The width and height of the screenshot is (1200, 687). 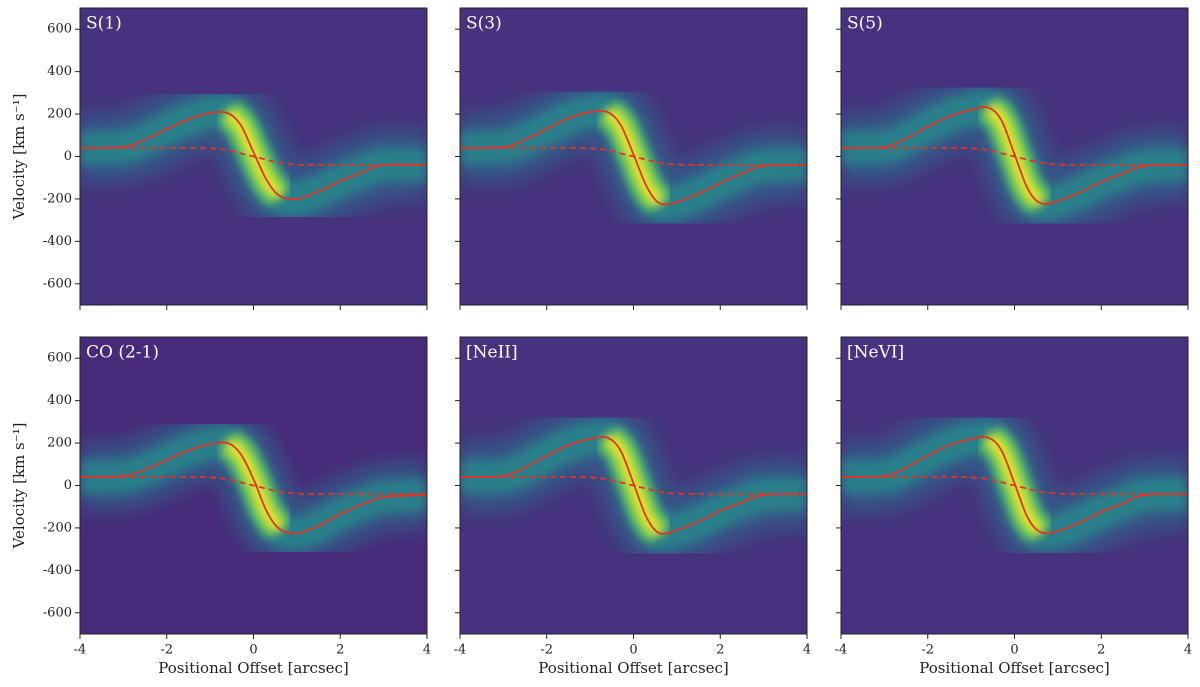 I want to click on panel: S(5), so click(x=1012, y=158).